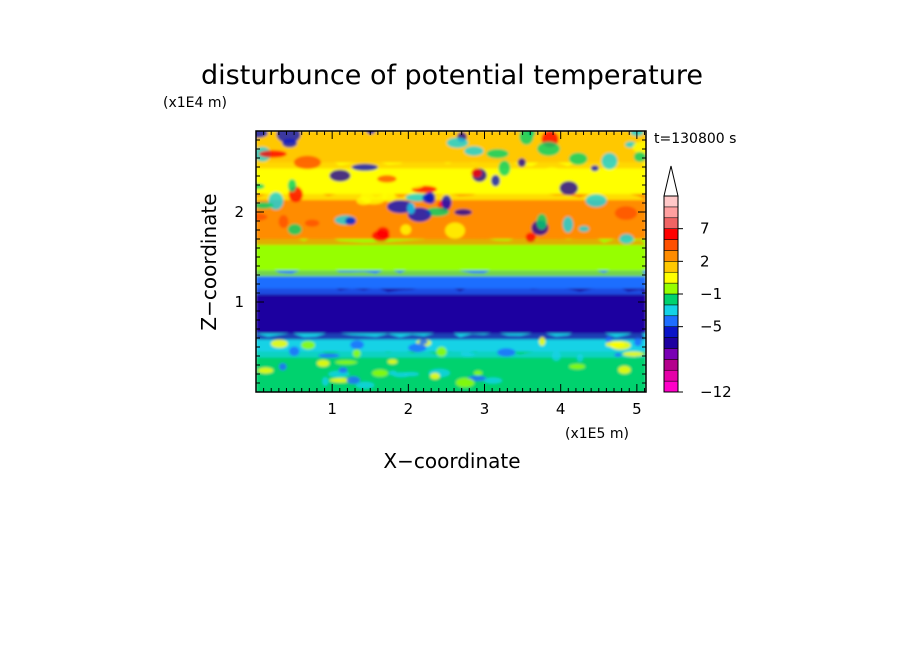  What do you see at coordinates (705, 229) in the screenshot?
I see `colorbar-tick-label: 7` at bounding box center [705, 229].